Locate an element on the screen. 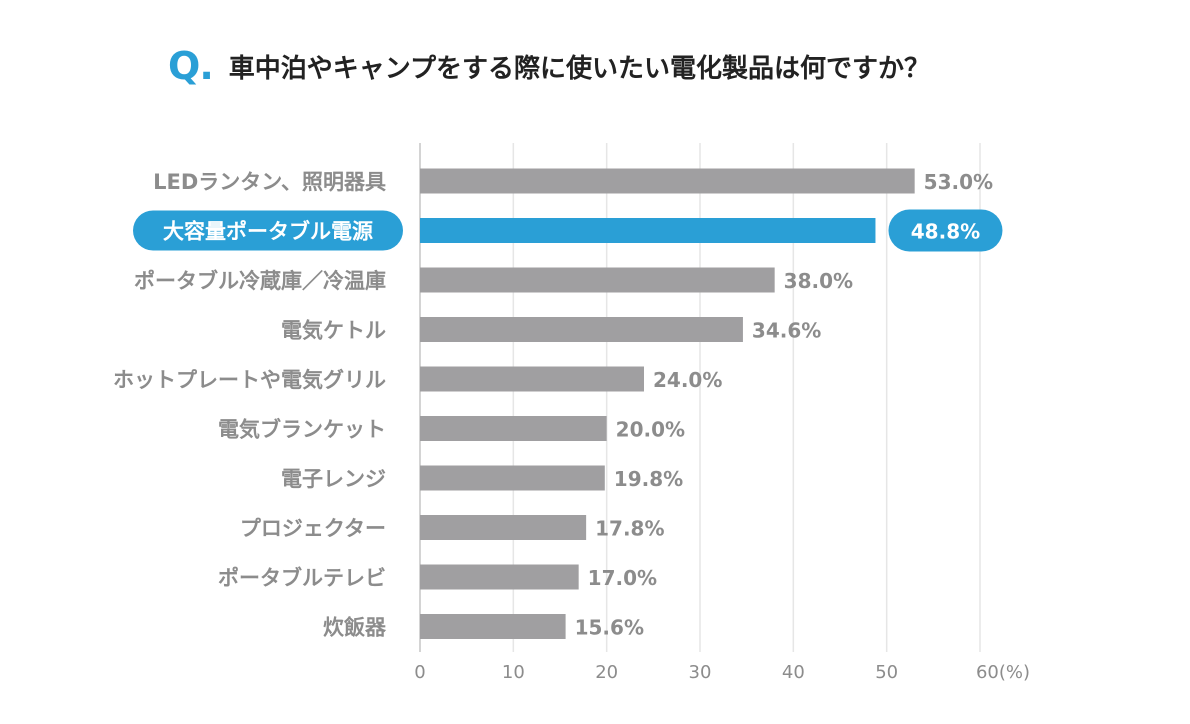  category-label: ホットプレートや電気グリル is located at coordinates (249, 380).